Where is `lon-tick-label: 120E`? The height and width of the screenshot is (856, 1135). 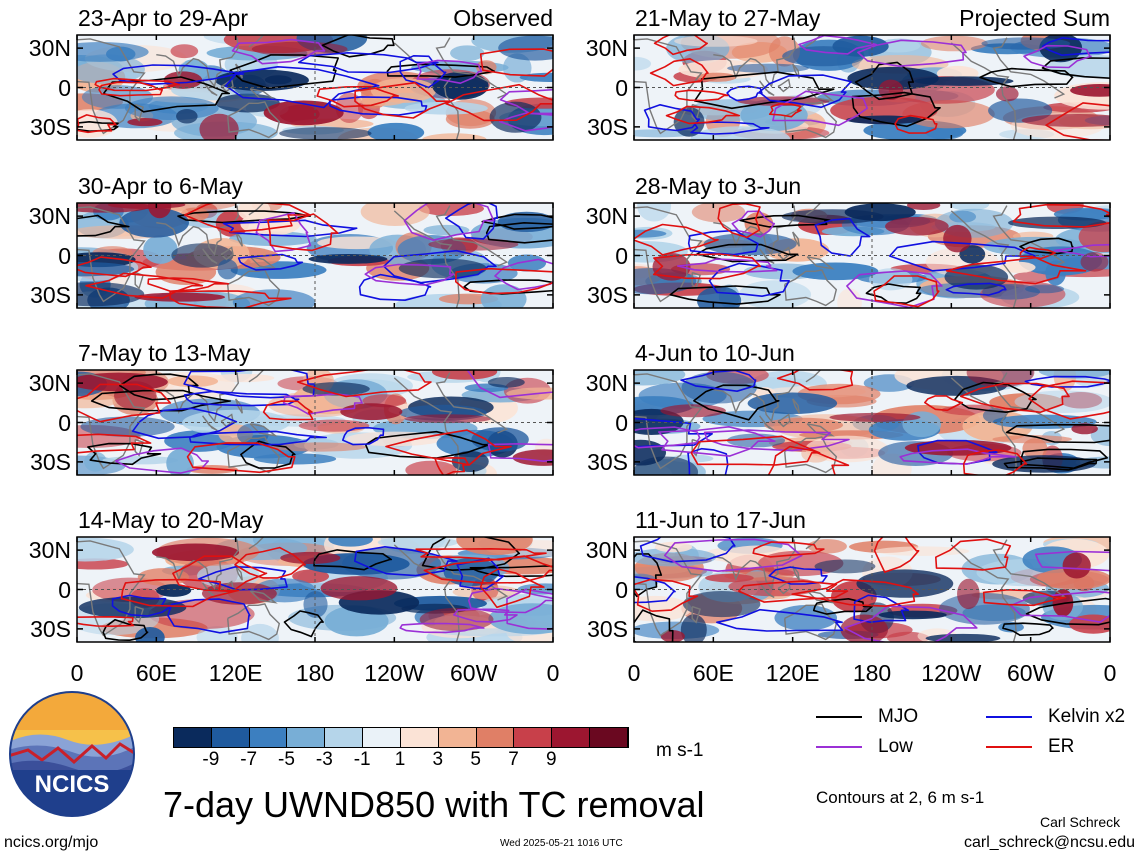 lon-tick-label: 120E is located at coordinates (792, 673).